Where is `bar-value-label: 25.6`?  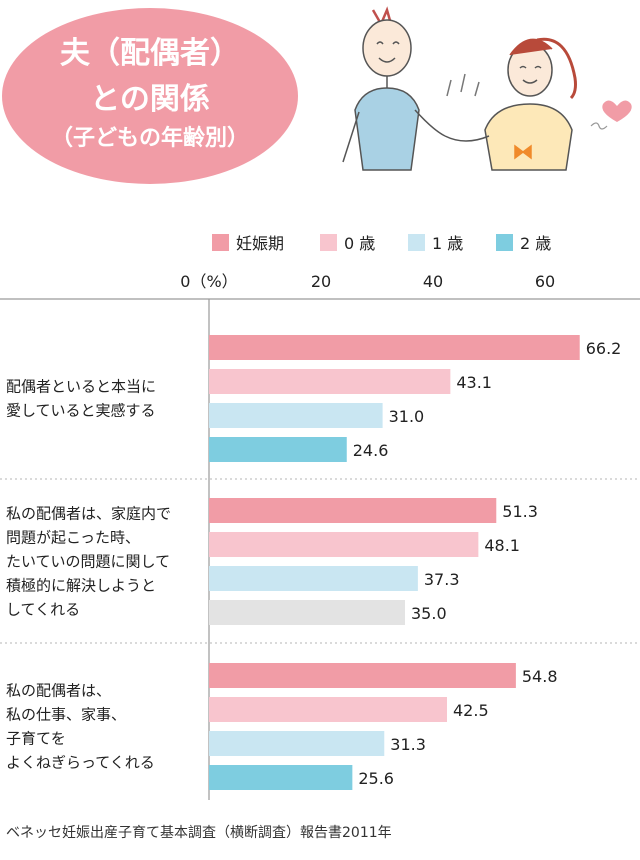
bar-value-label: 25.6 is located at coordinates (376, 778).